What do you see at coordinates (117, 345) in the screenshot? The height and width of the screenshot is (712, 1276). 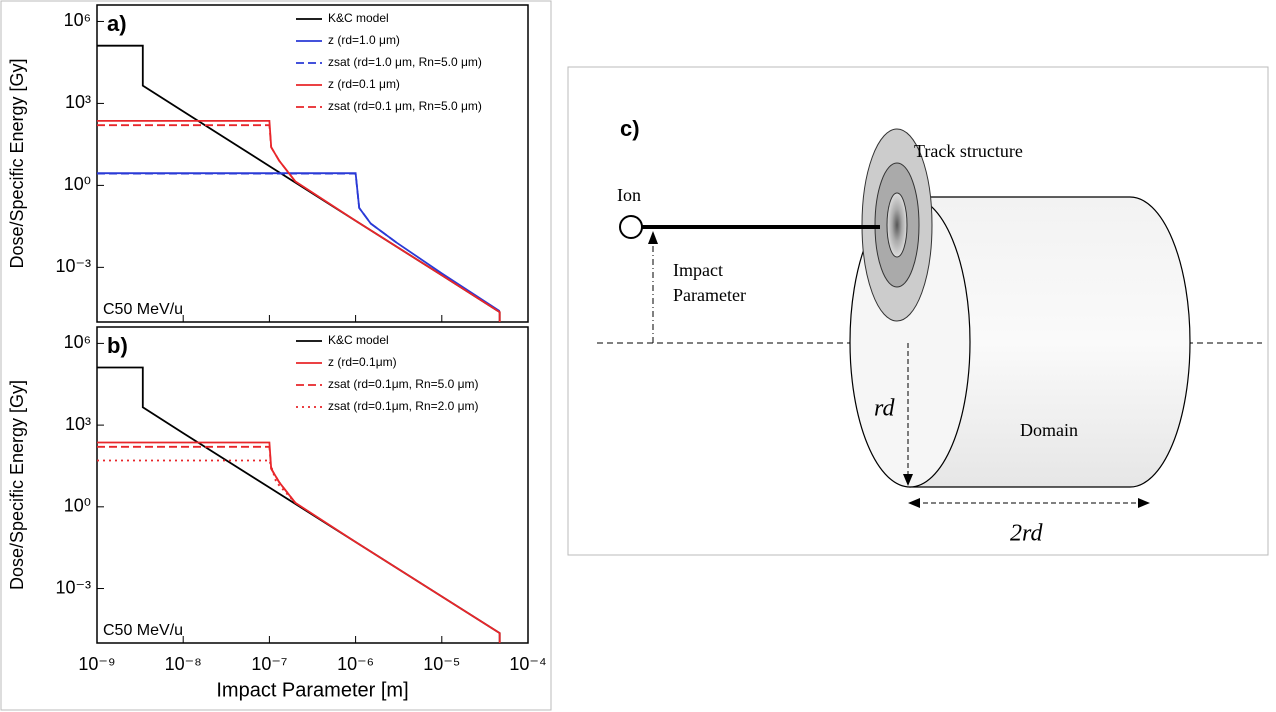 I see `panel-label: b)` at bounding box center [117, 345].